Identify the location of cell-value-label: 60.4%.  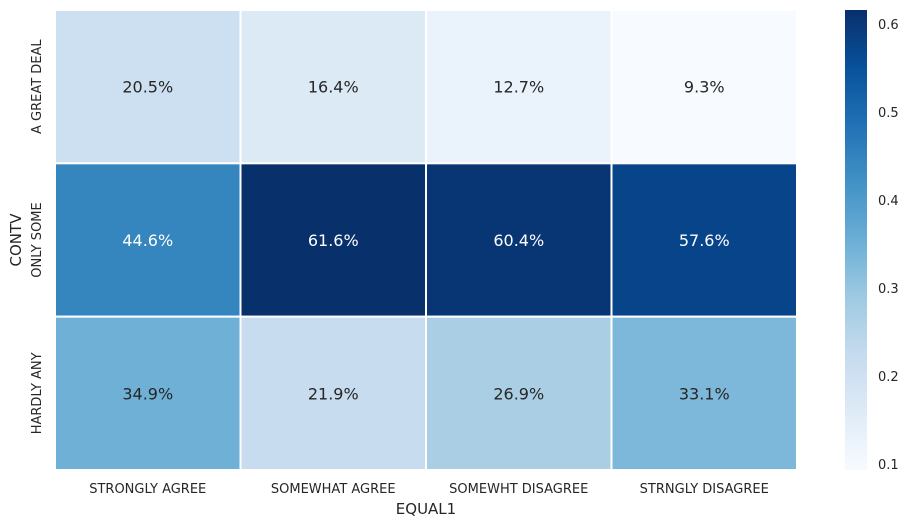
(518, 240).